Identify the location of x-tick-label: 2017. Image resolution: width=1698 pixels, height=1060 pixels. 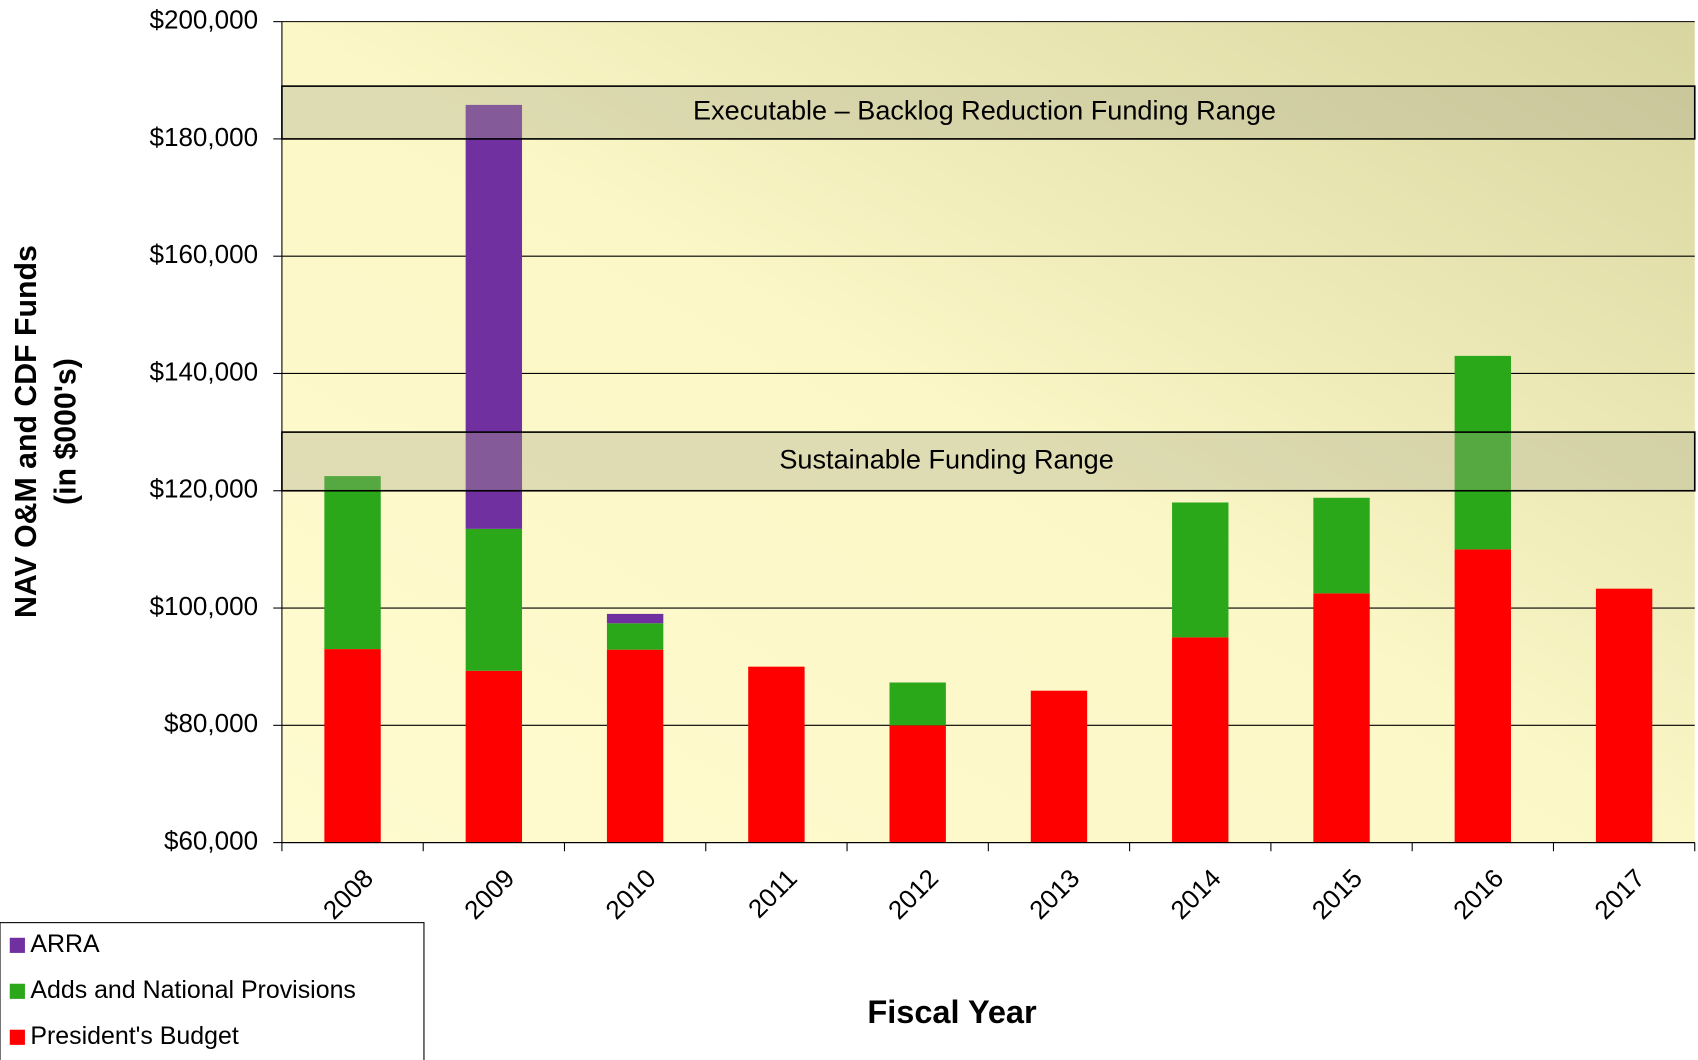
(1619, 894).